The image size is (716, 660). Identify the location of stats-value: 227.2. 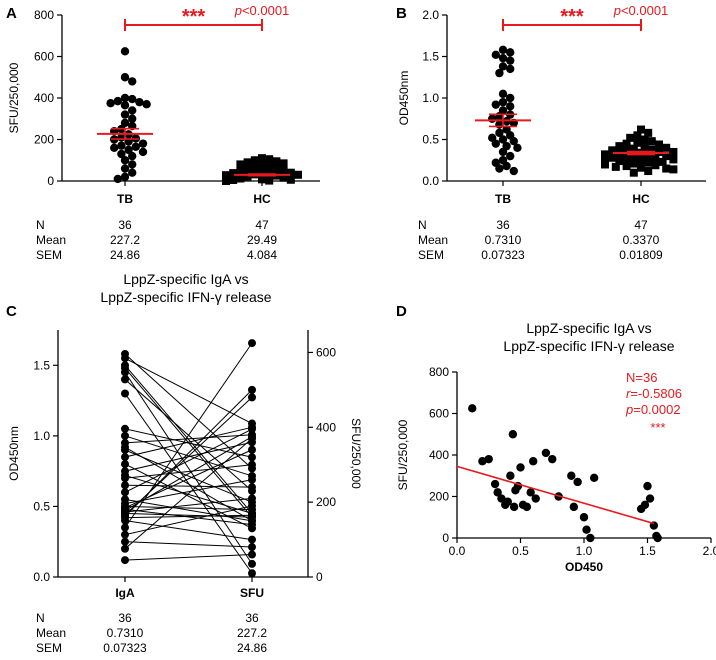
(125, 240).